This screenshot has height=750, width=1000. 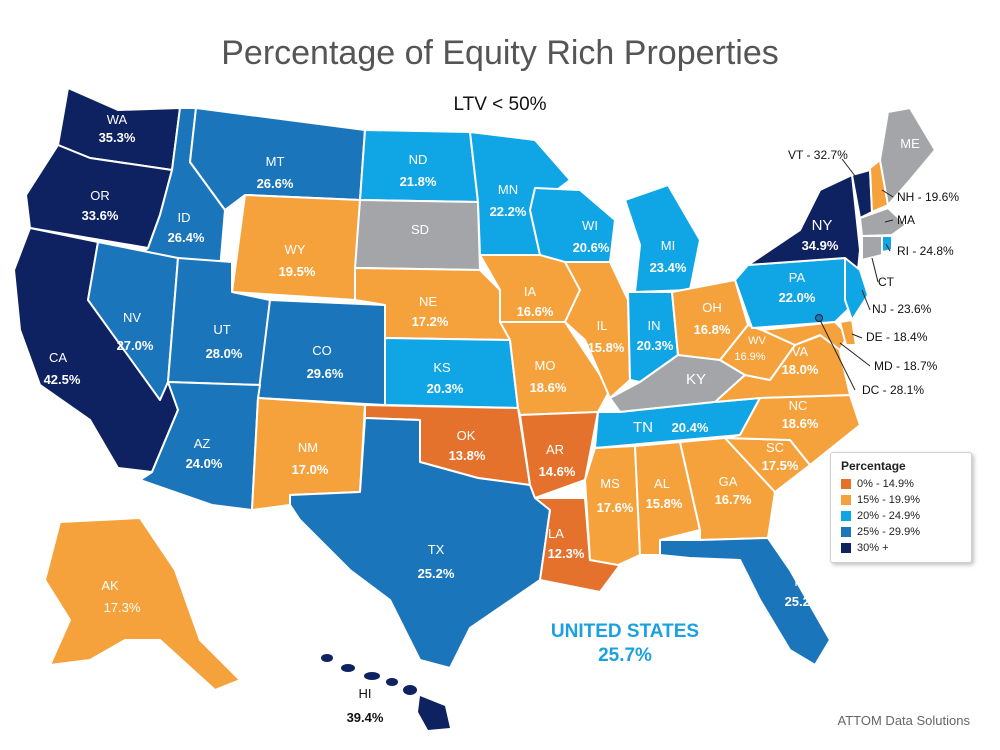 What do you see at coordinates (590, 225) in the screenshot?
I see `label-wi: WI` at bounding box center [590, 225].